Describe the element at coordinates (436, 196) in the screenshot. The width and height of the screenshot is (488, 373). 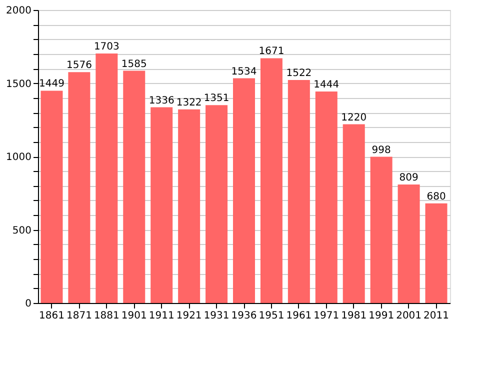
I see `data-label: 680` at that location.